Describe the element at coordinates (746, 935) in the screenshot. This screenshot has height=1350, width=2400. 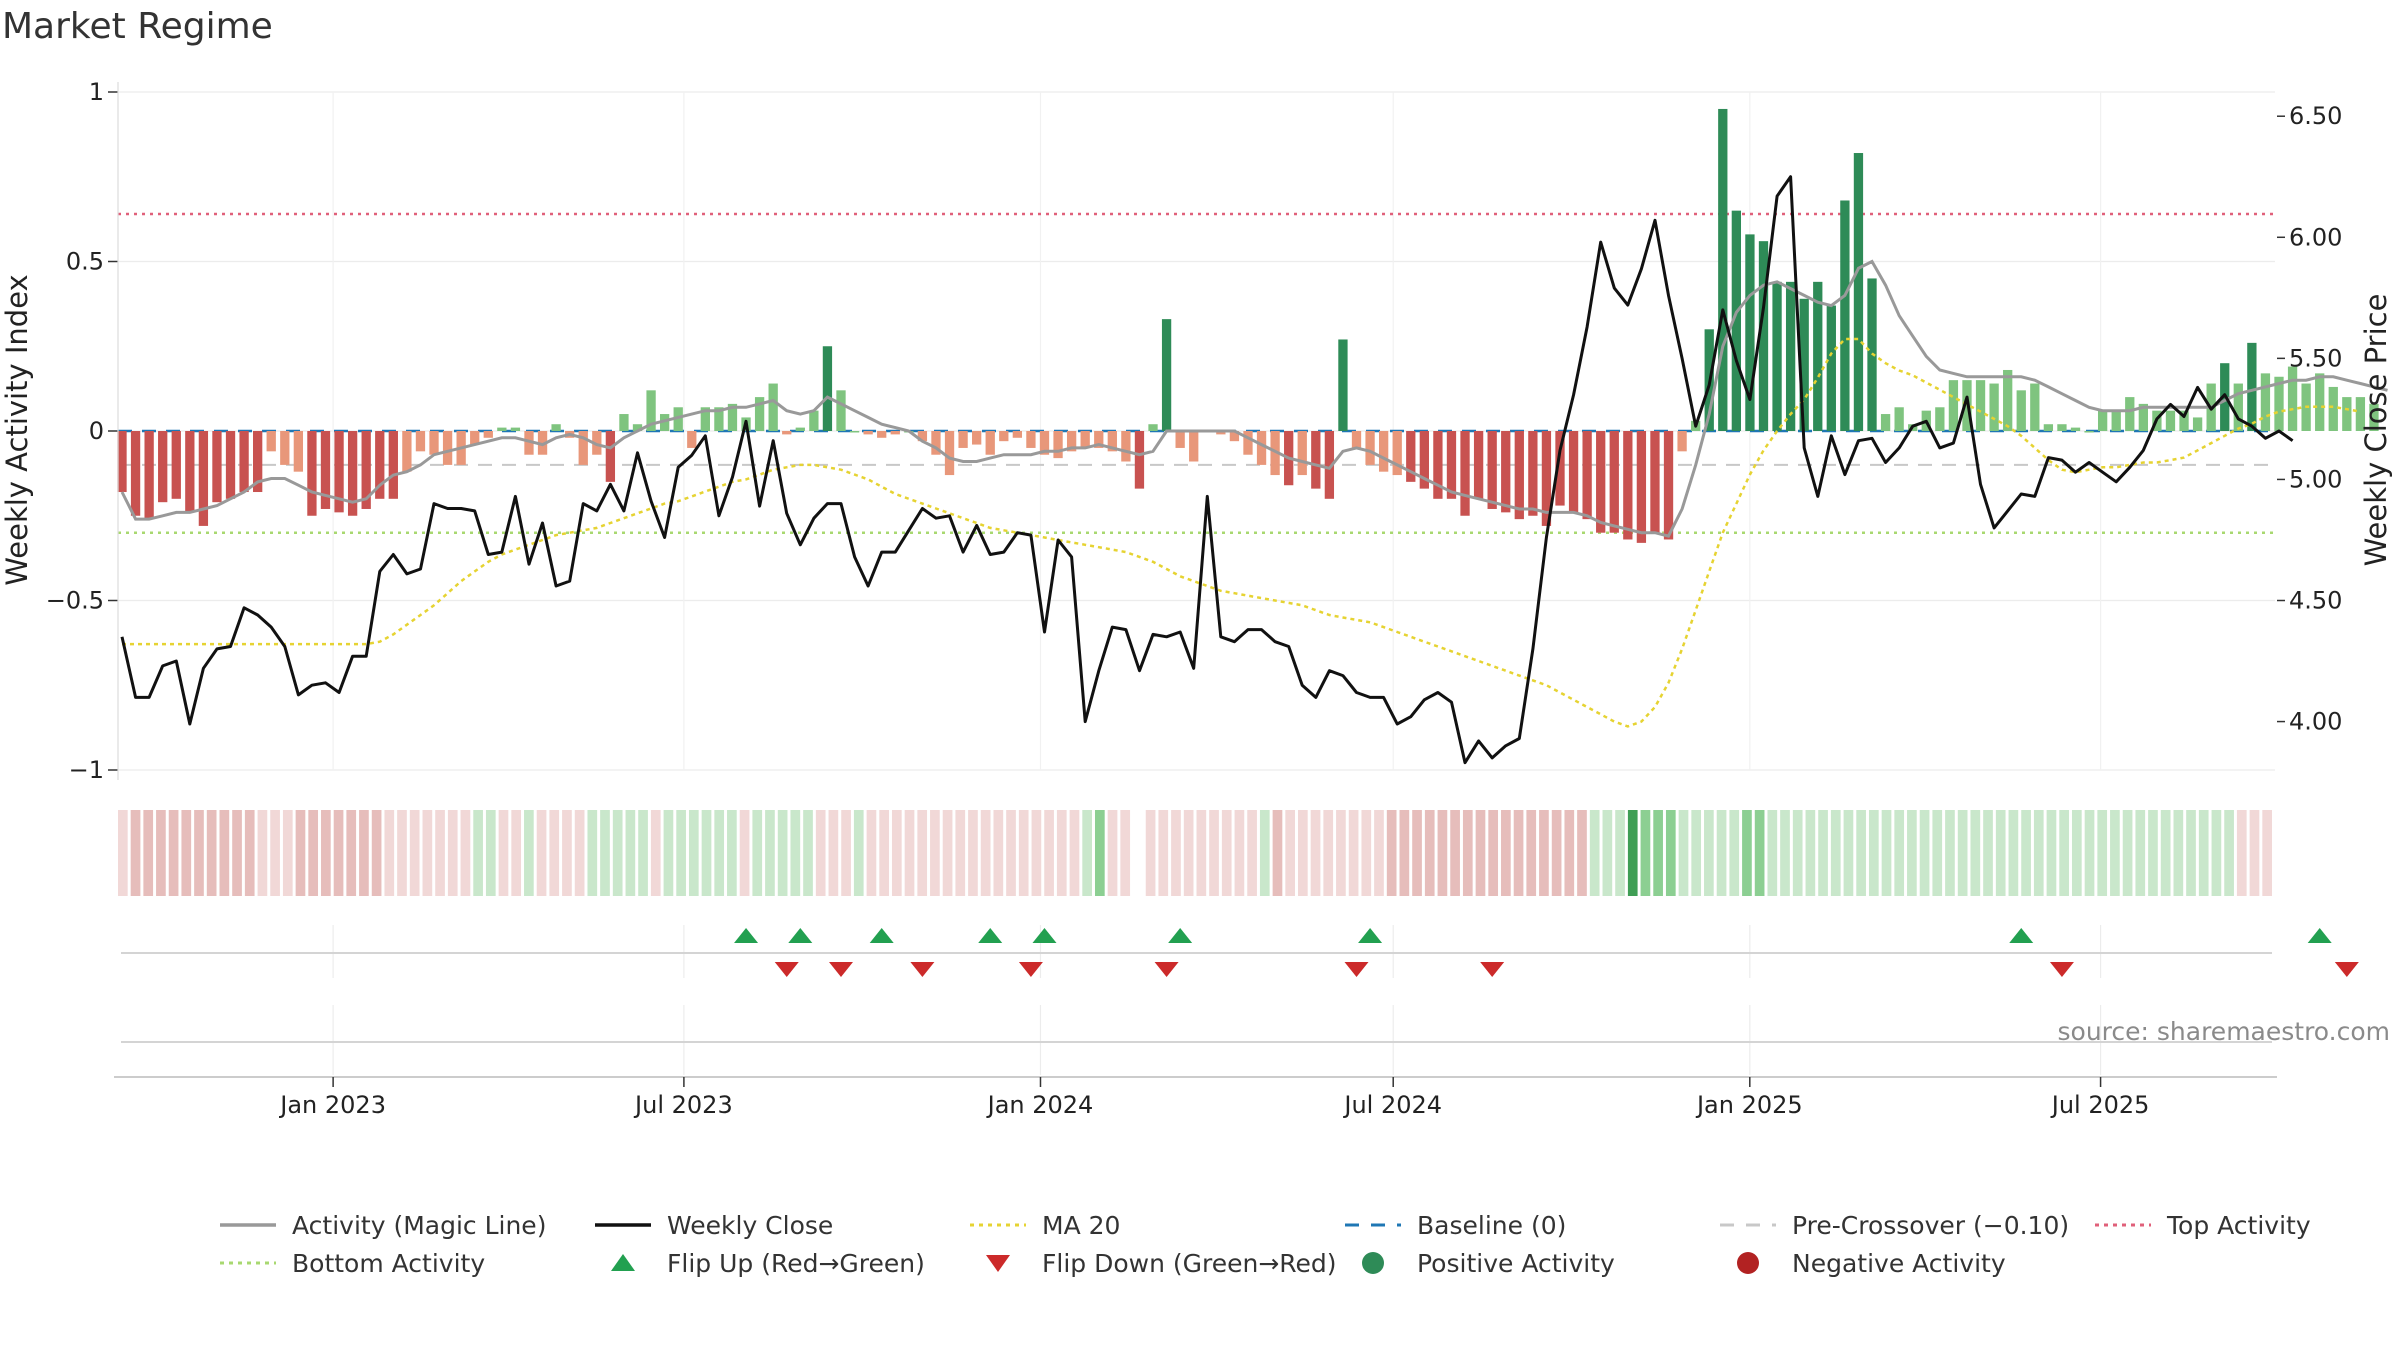
I see `flip-up-marker` at that location.